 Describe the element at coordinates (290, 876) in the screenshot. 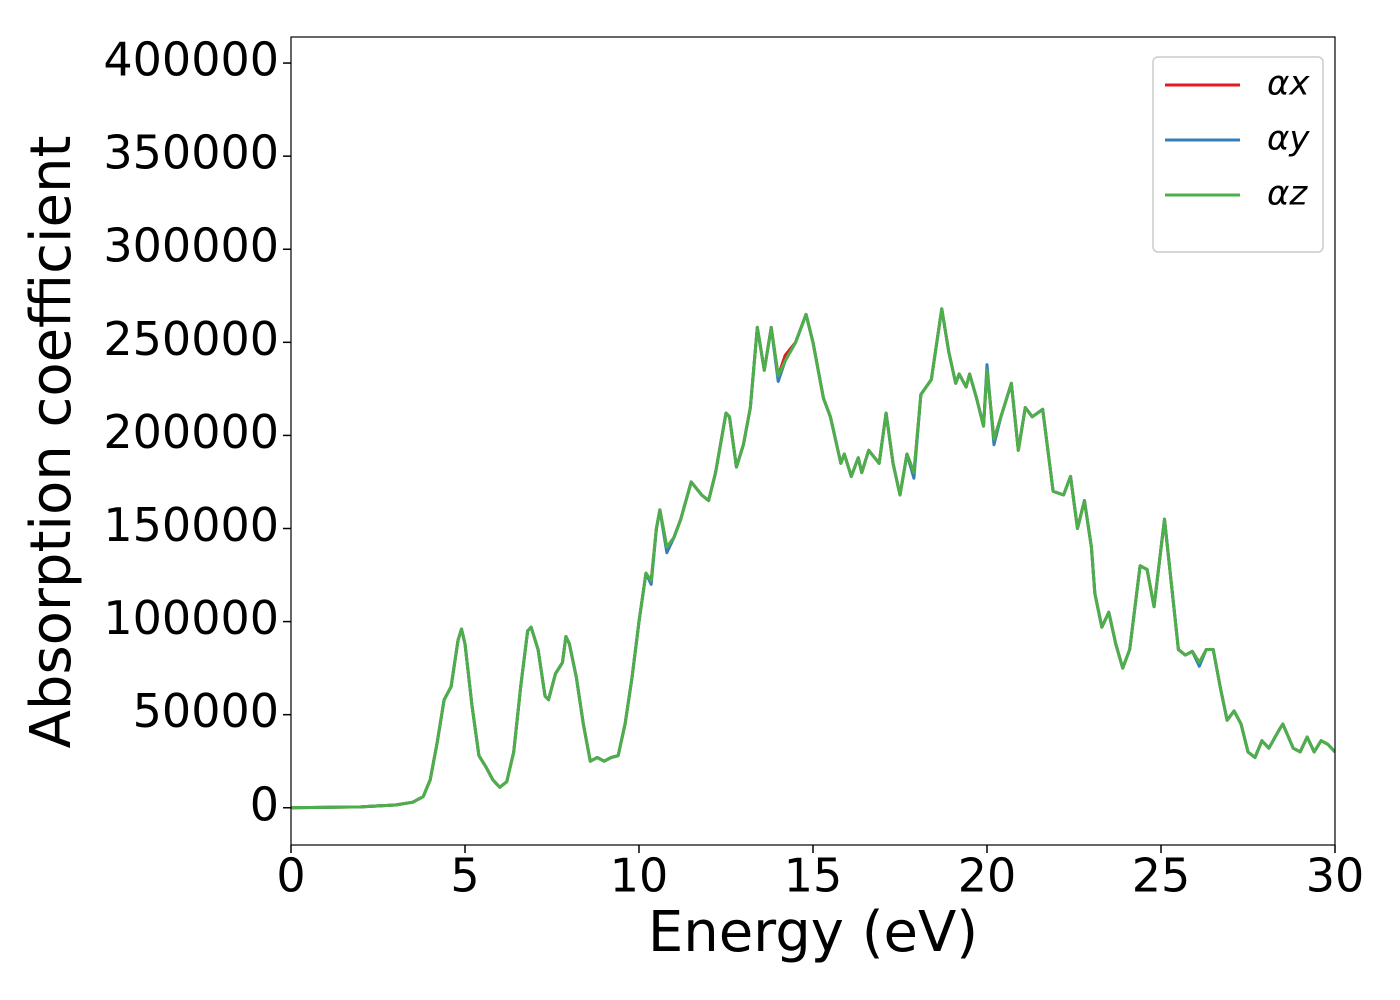

I see `x-tick-label: 0` at that location.